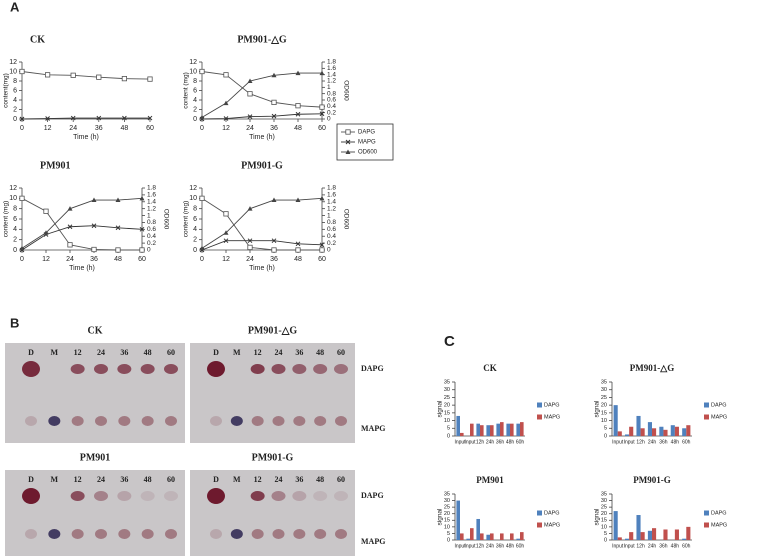 The width and height of the screenshot is (760, 558). I want to click on lane-label: D, so click(216, 479).